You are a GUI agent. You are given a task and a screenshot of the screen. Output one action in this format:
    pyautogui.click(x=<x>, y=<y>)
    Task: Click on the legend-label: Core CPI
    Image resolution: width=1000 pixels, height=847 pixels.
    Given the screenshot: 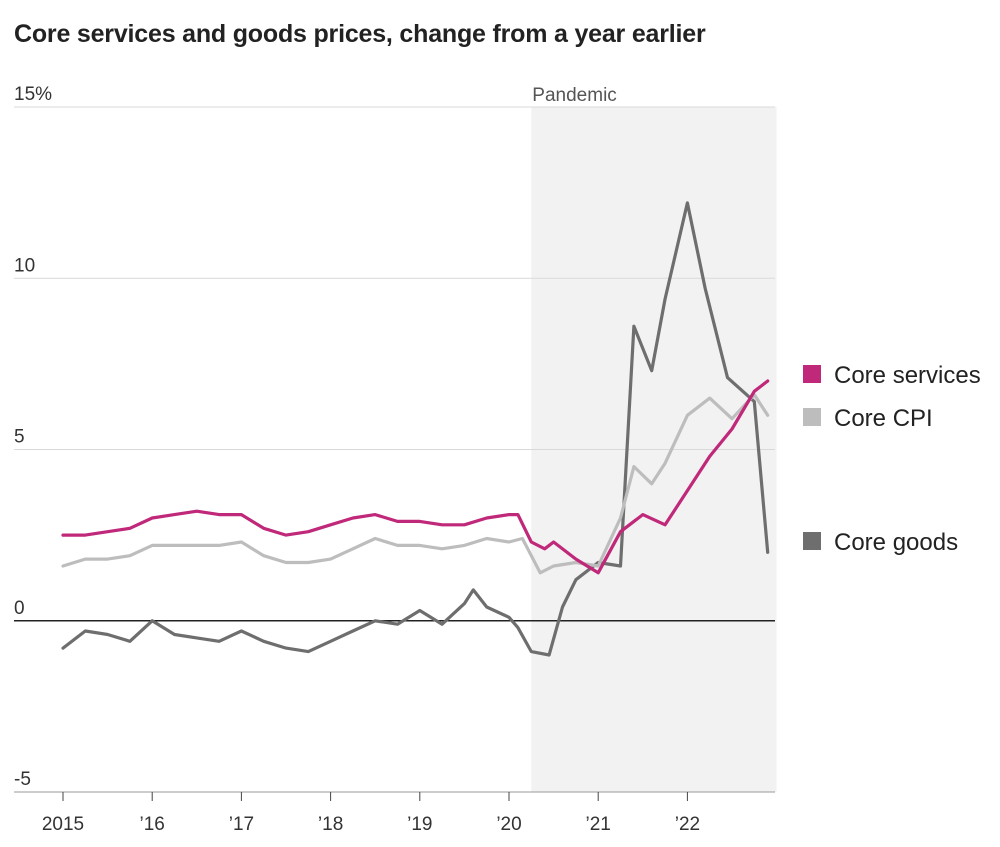 What is the action you would take?
    pyautogui.click(x=883, y=418)
    